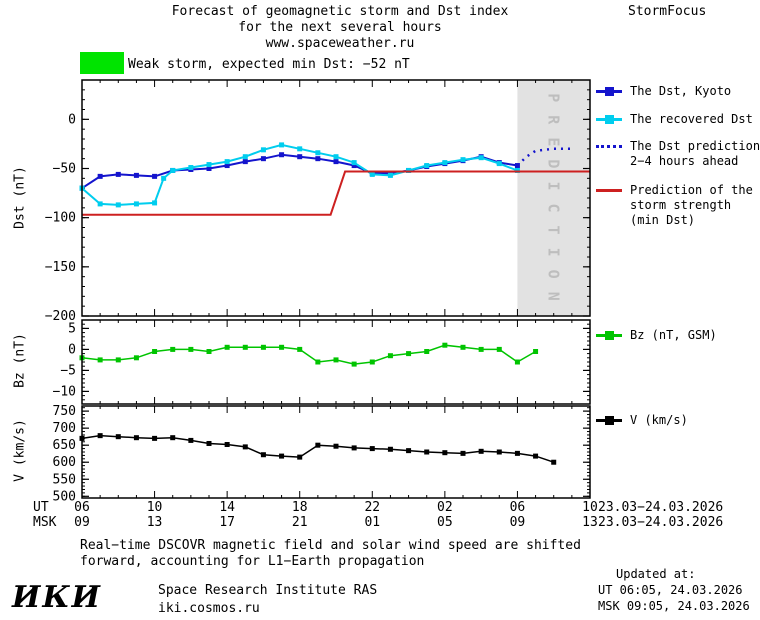 This screenshot has height=620, width=760. Describe the element at coordinates (20, 197) in the screenshot. I see `dst-axis-label: Dst (nT)` at that location.